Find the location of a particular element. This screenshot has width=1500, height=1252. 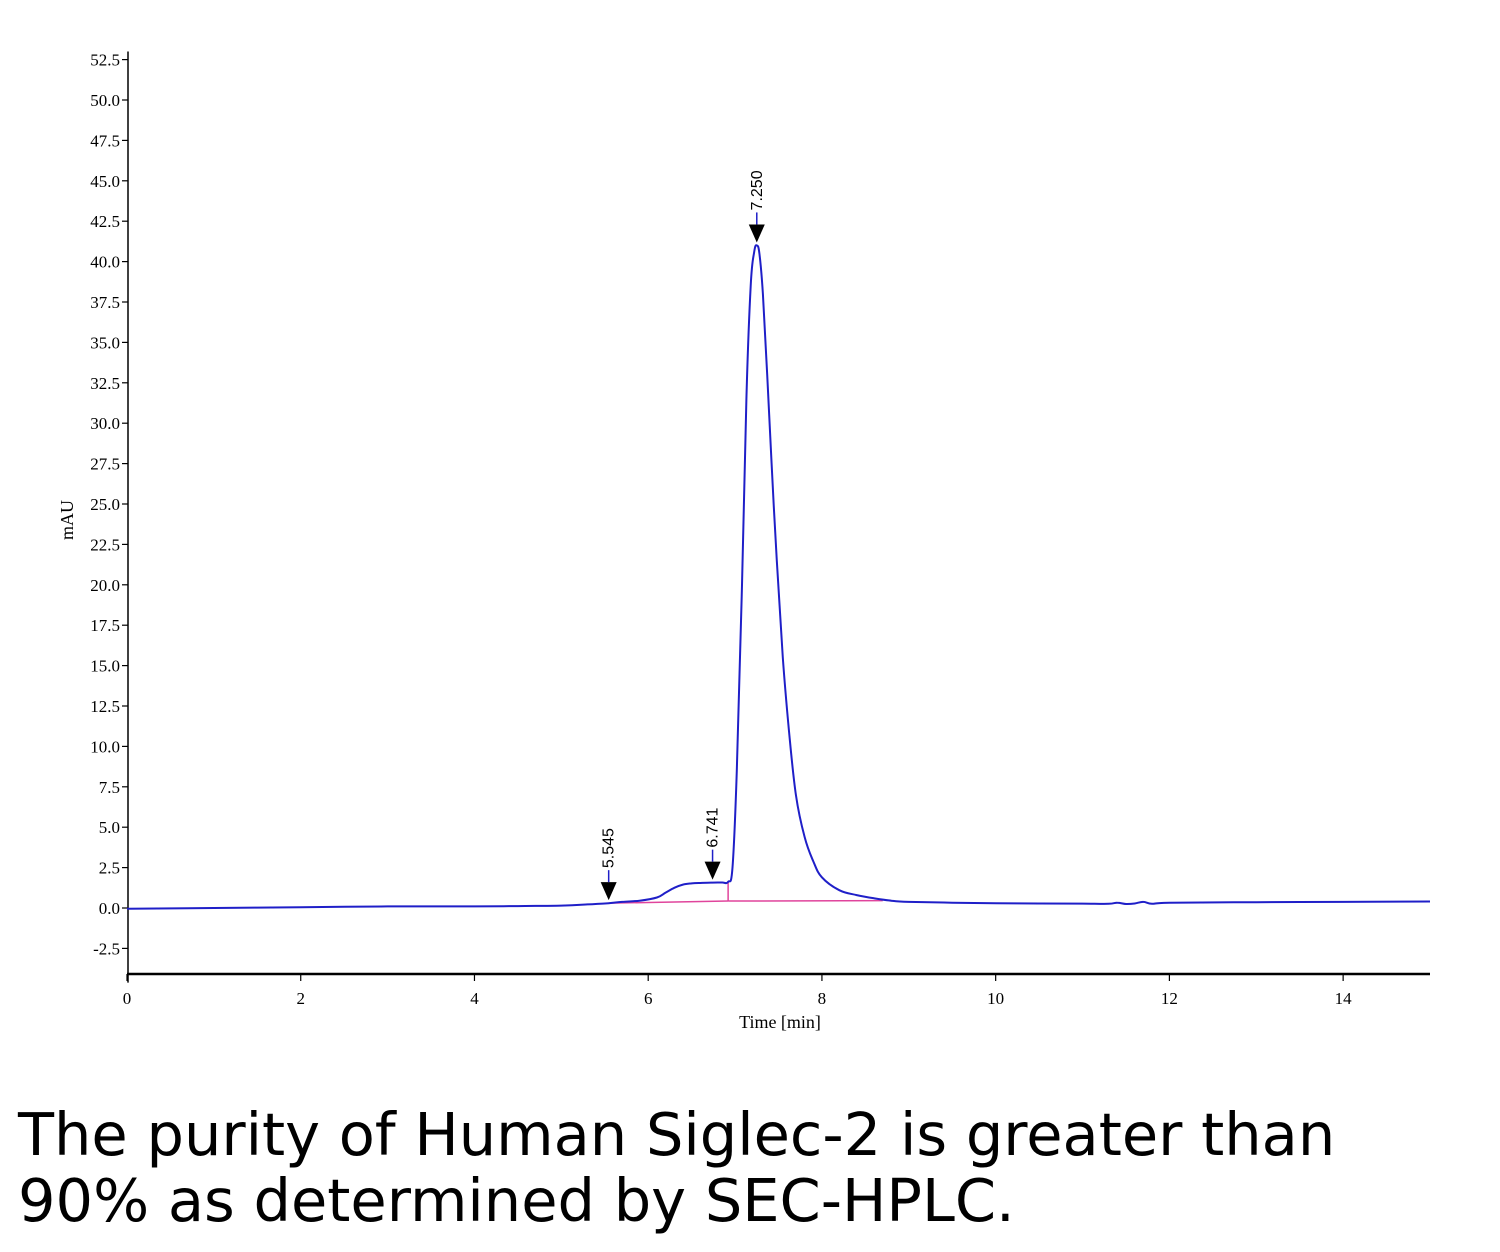

y-tick-label: -2.5 is located at coordinates (106, 948).